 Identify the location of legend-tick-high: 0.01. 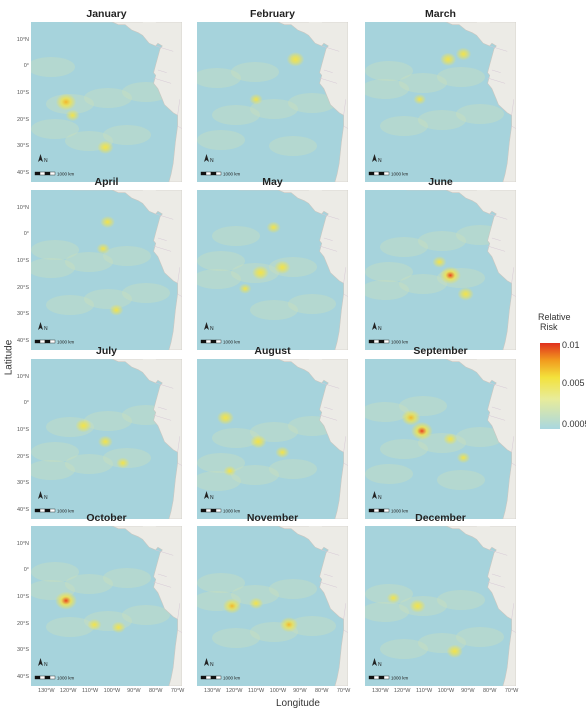
(571, 345).